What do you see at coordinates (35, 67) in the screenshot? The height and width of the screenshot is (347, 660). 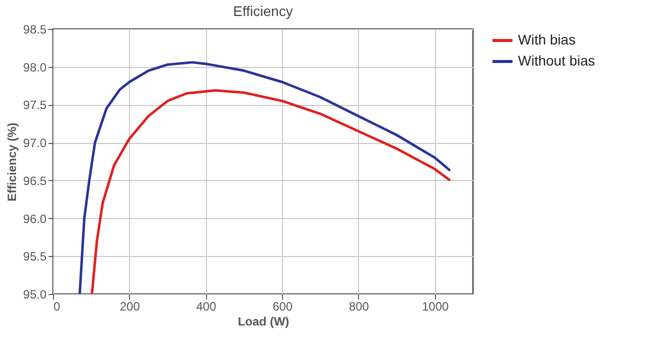 I see `y-tick-label: 98.0` at bounding box center [35, 67].